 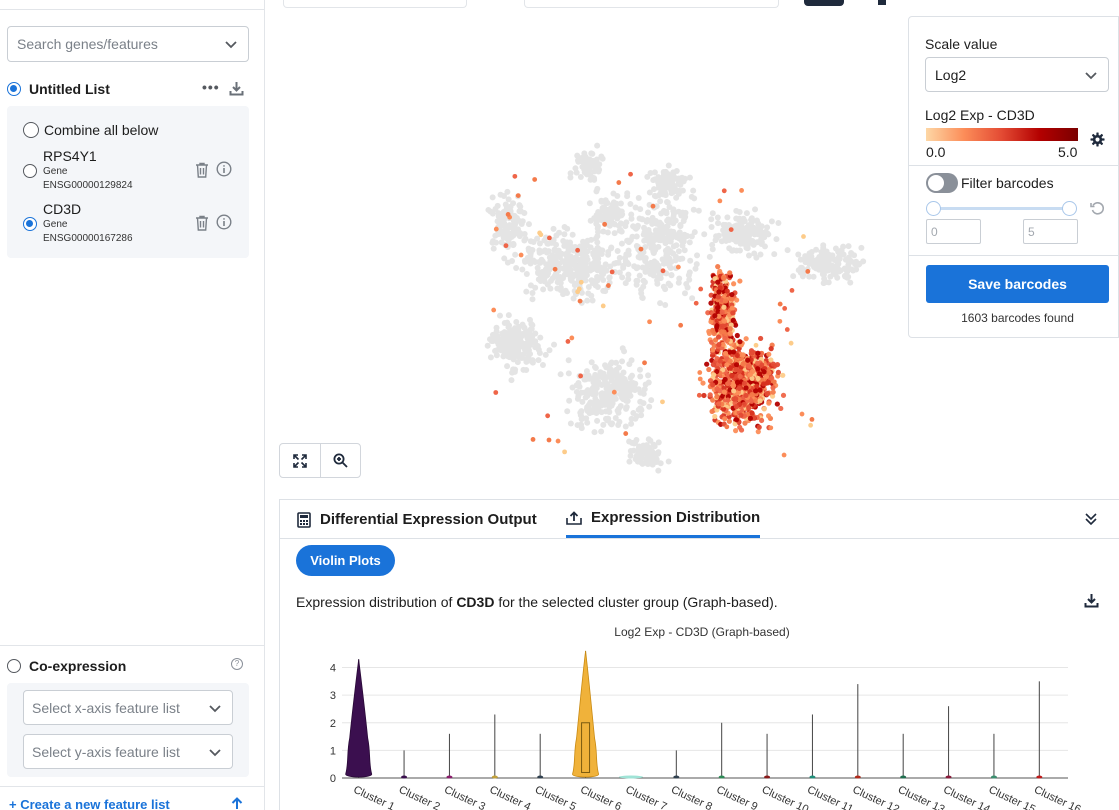 What do you see at coordinates (14, 666) in the screenshot?
I see `coexpression-radio` at bounding box center [14, 666].